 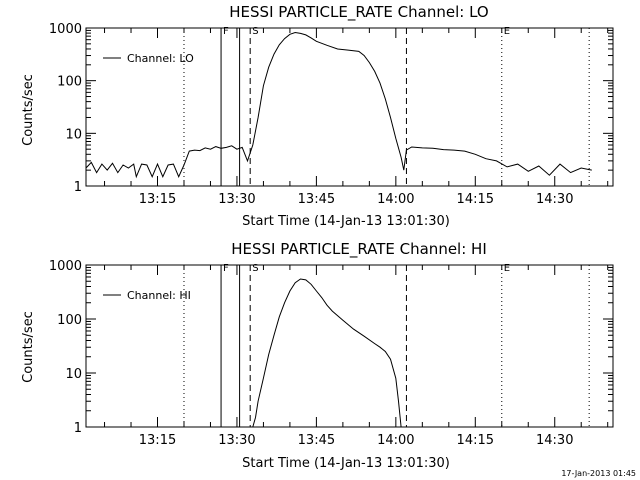 What do you see at coordinates (160, 58) in the screenshot?
I see `legend-entry: Channel: LO` at bounding box center [160, 58].